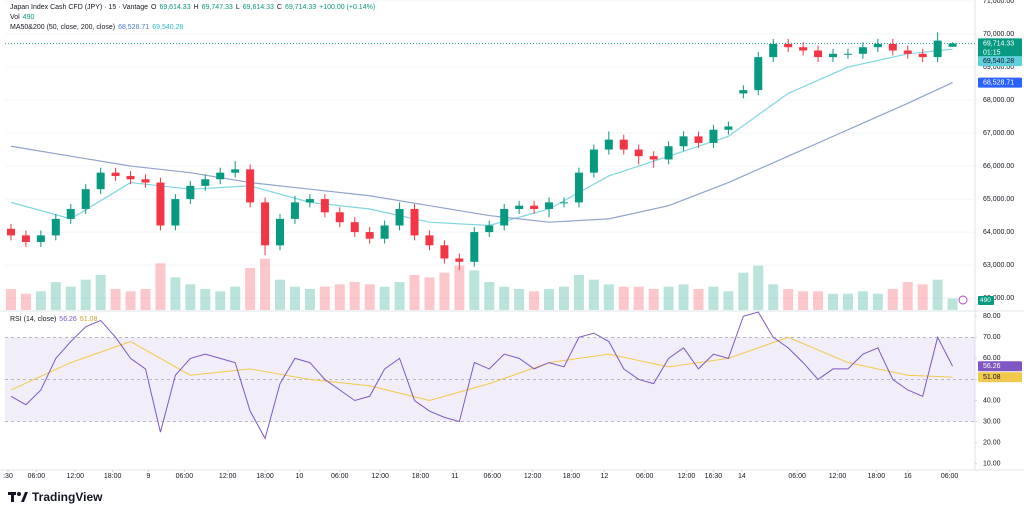 The width and height of the screenshot is (1024, 515). What do you see at coordinates (992, 366) in the screenshot?
I see `rsi-tag: 56.26` at bounding box center [992, 366].